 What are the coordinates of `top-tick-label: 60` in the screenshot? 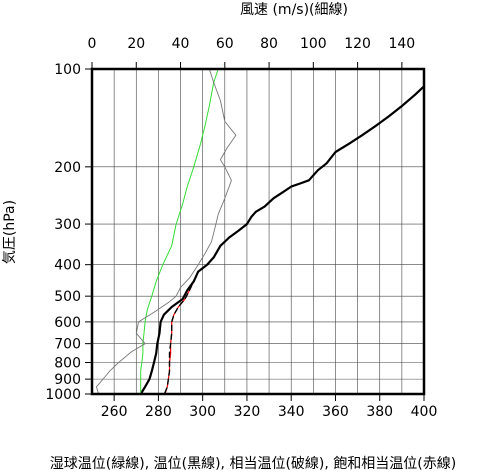 It's located at (225, 44).